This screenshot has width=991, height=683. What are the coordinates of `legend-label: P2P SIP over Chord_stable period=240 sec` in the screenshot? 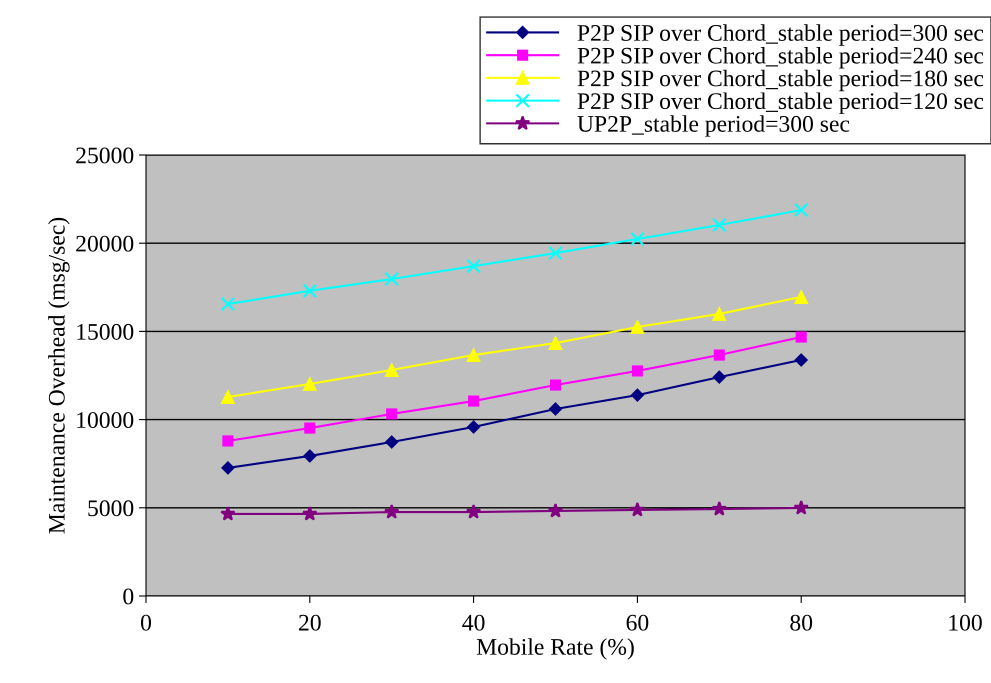 It's located at (781, 57).